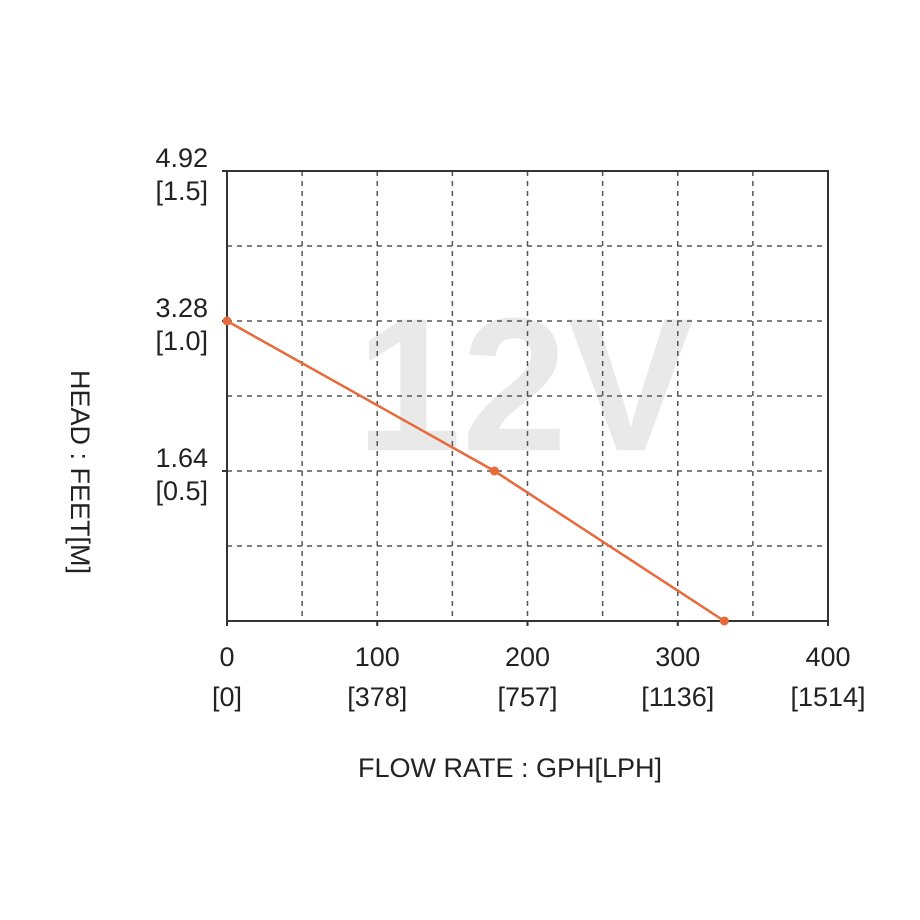 Image resolution: width=920 pixels, height=920 pixels. What do you see at coordinates (181, 458) in the screenshot?
I see `y-tick-label: 1.64` at bounding box center [181, 458].